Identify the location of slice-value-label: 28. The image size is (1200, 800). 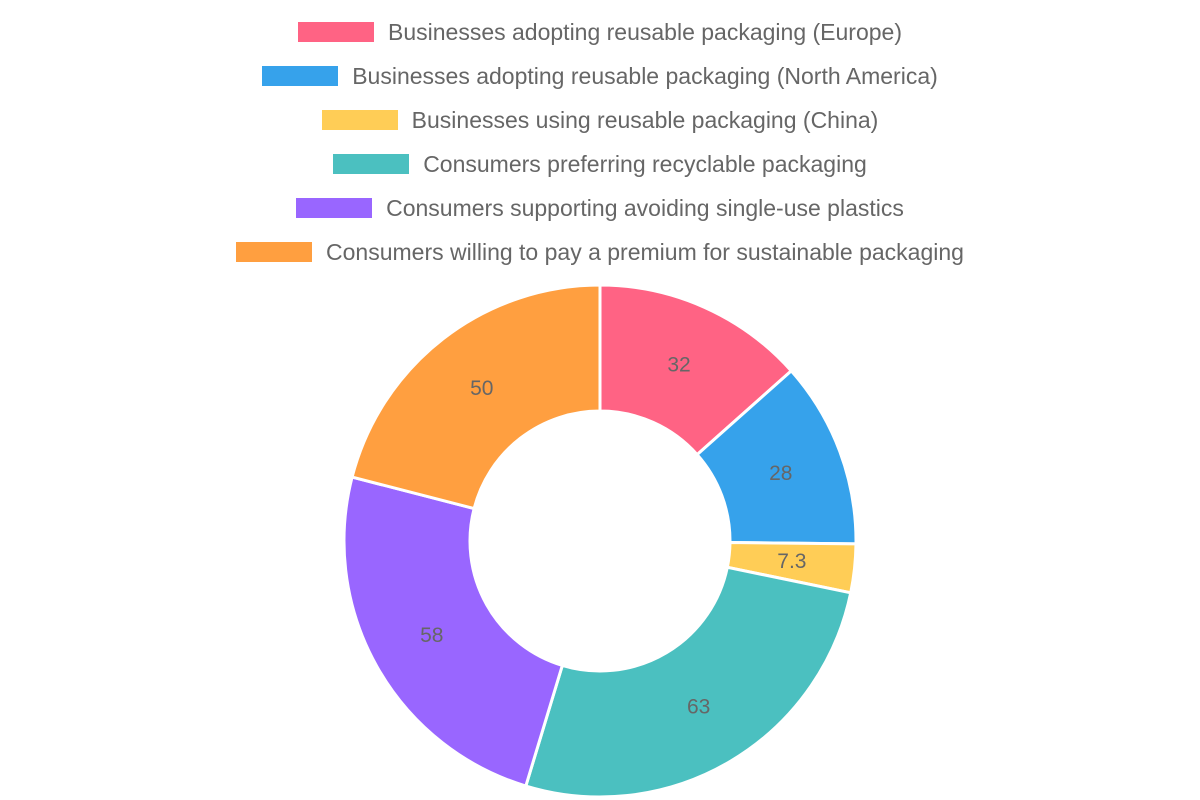
(780, 473).